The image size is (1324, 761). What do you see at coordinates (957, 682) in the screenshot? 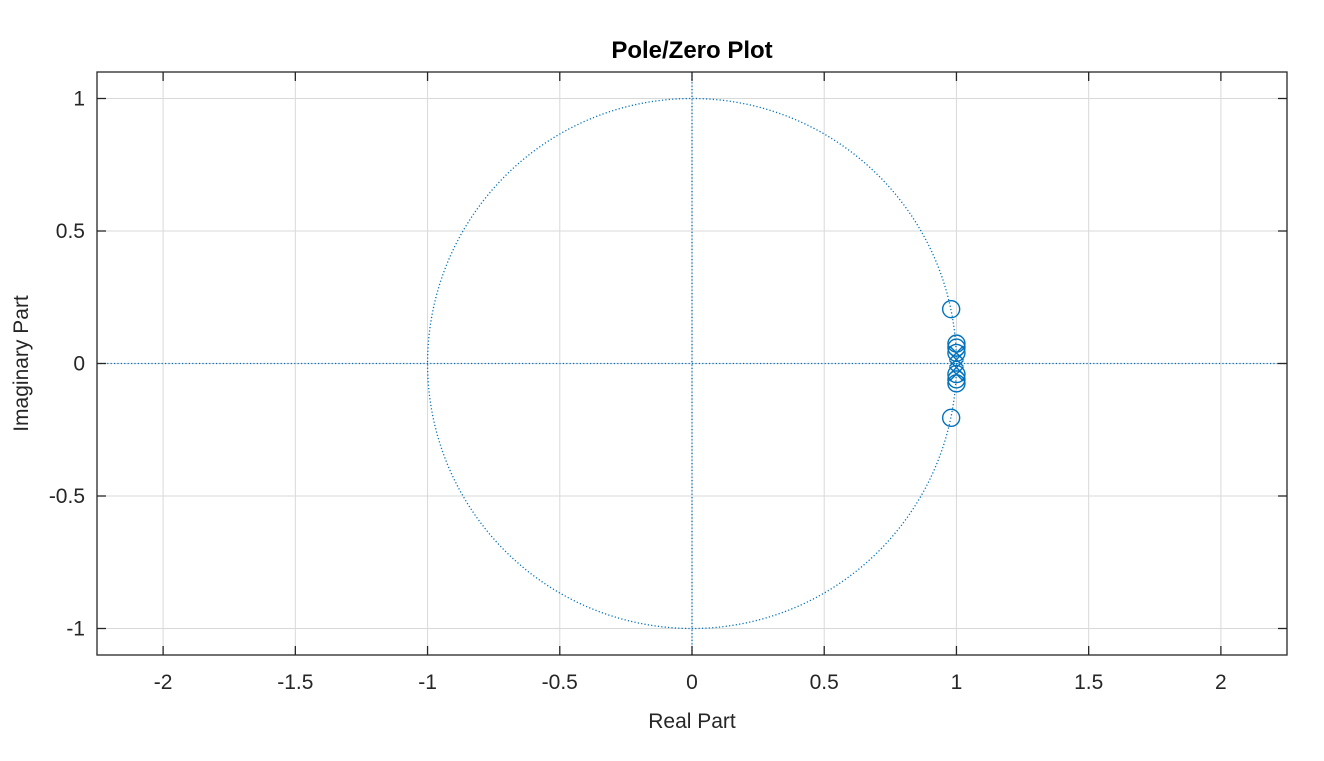
I see `x-tick-label: 1` at bounding box center [957, 682].